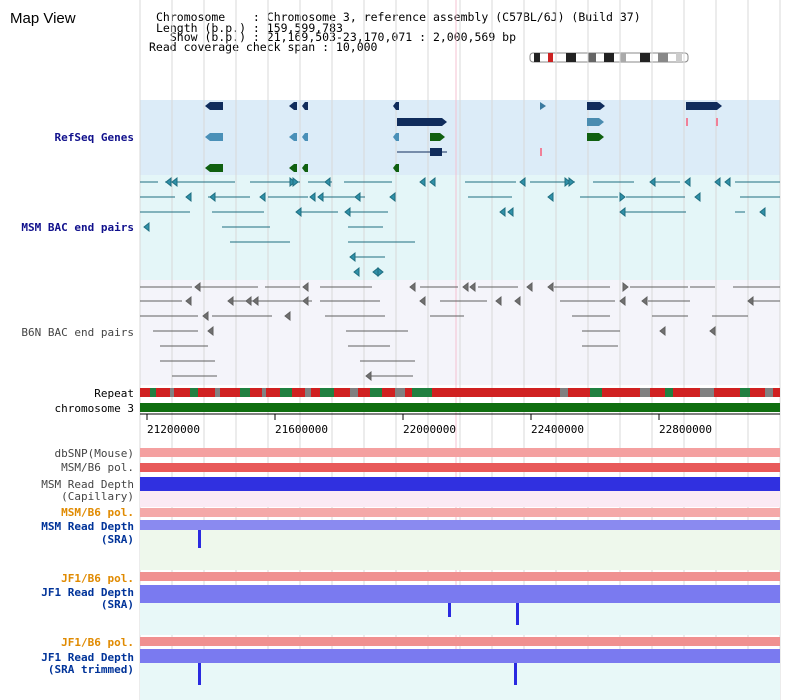 This screenshot has height=700, width=800. I want to click on axis-tick-label: 22400000, so click(557, 429).